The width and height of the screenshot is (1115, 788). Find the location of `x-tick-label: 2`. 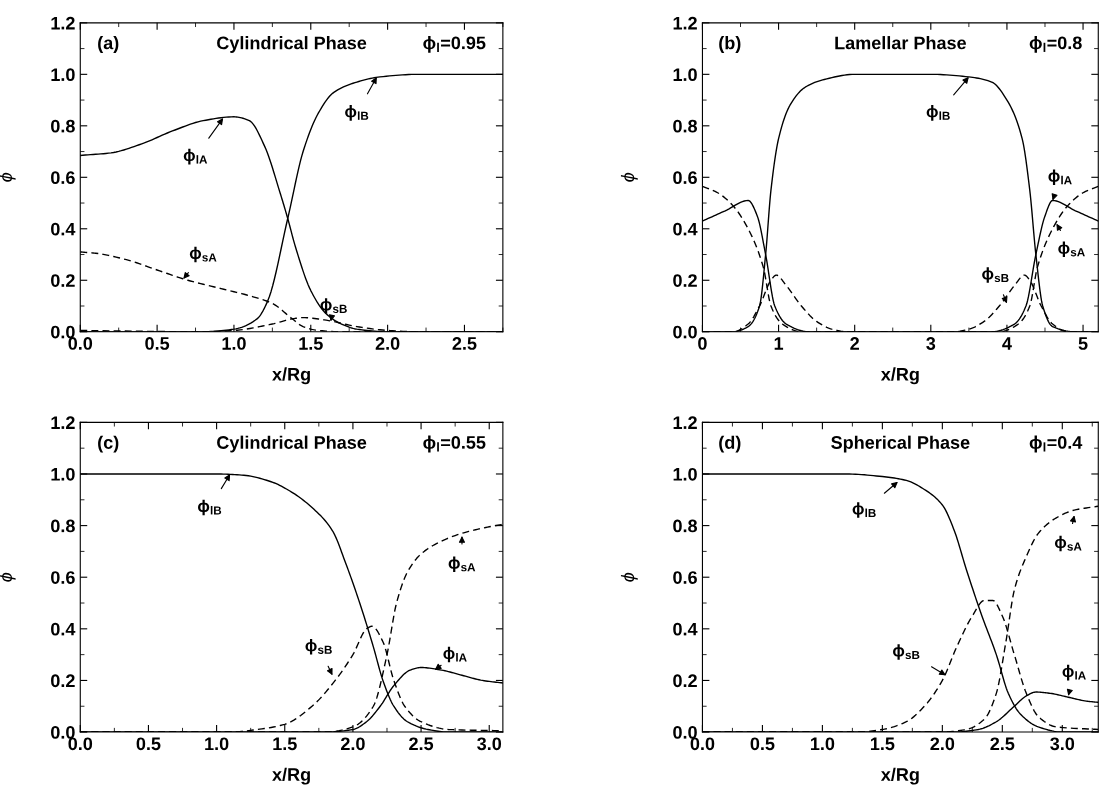

x-tick-label: 2 is located at coordinates (854, 343).